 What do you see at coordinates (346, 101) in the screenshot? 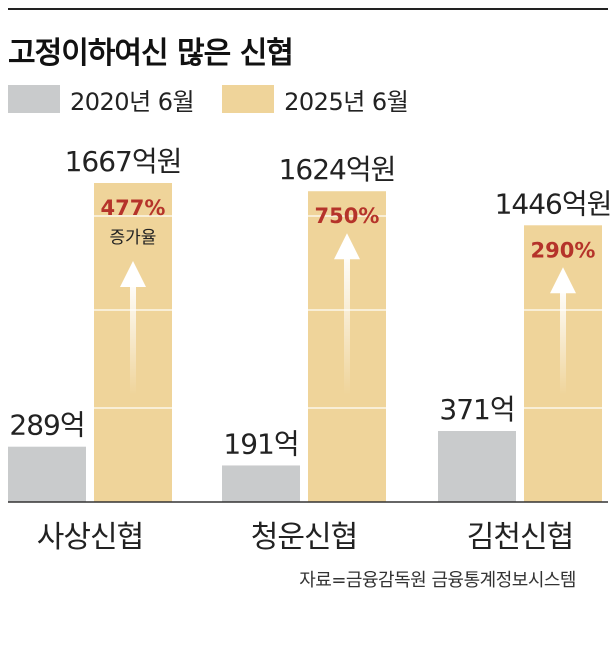
I see `legend-label-2025: 2025년 6월` at bounding box center [346, 101].